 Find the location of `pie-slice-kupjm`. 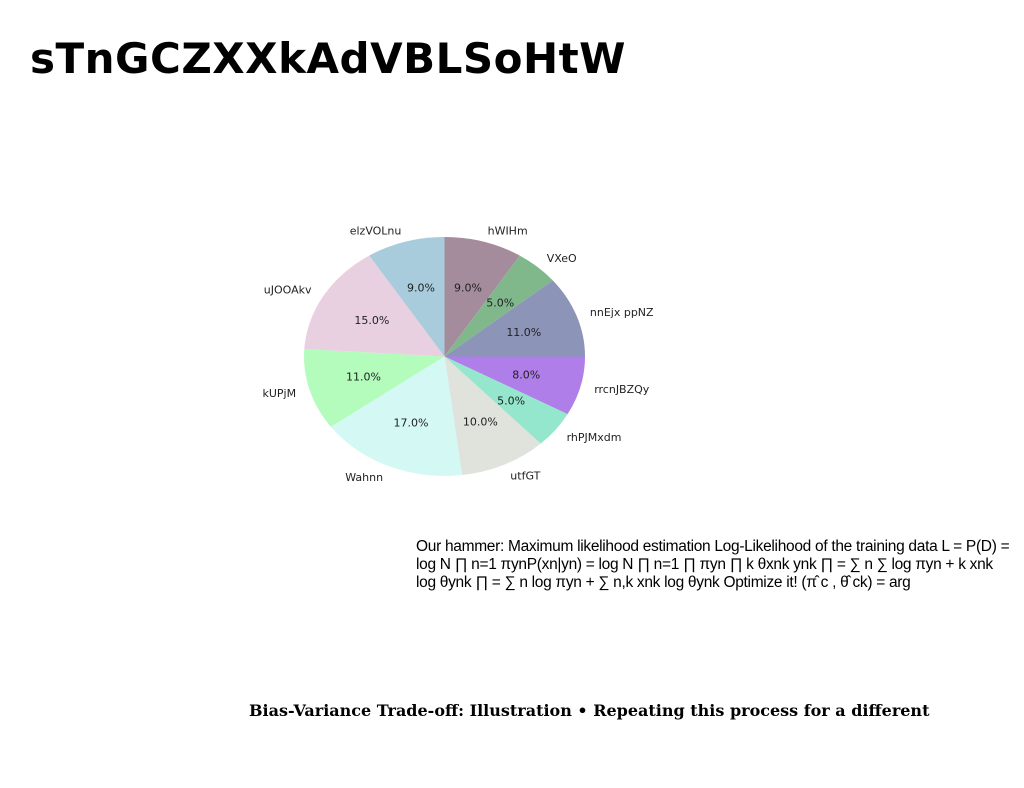

pie-slice-kupjm is located at coordinates (374, 388).